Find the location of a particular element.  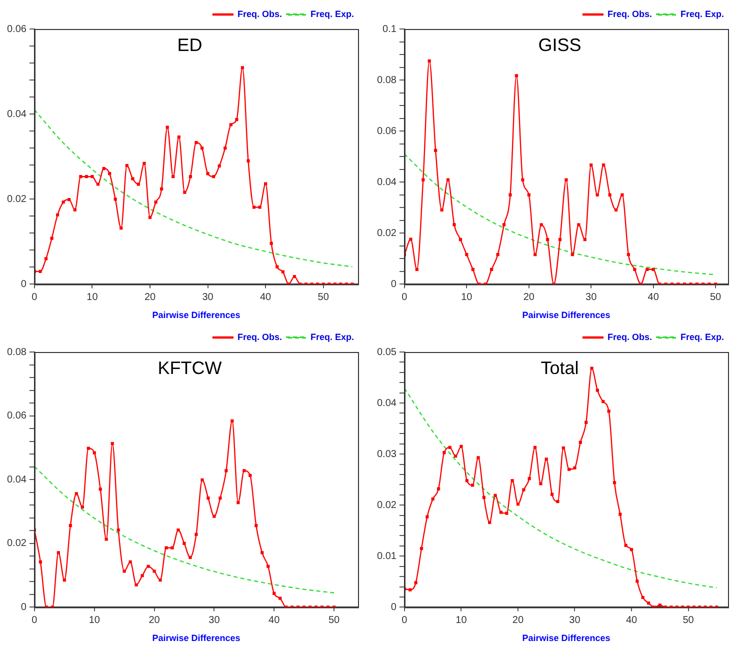

chart-title: GISS is located at coordinates (560, 44).